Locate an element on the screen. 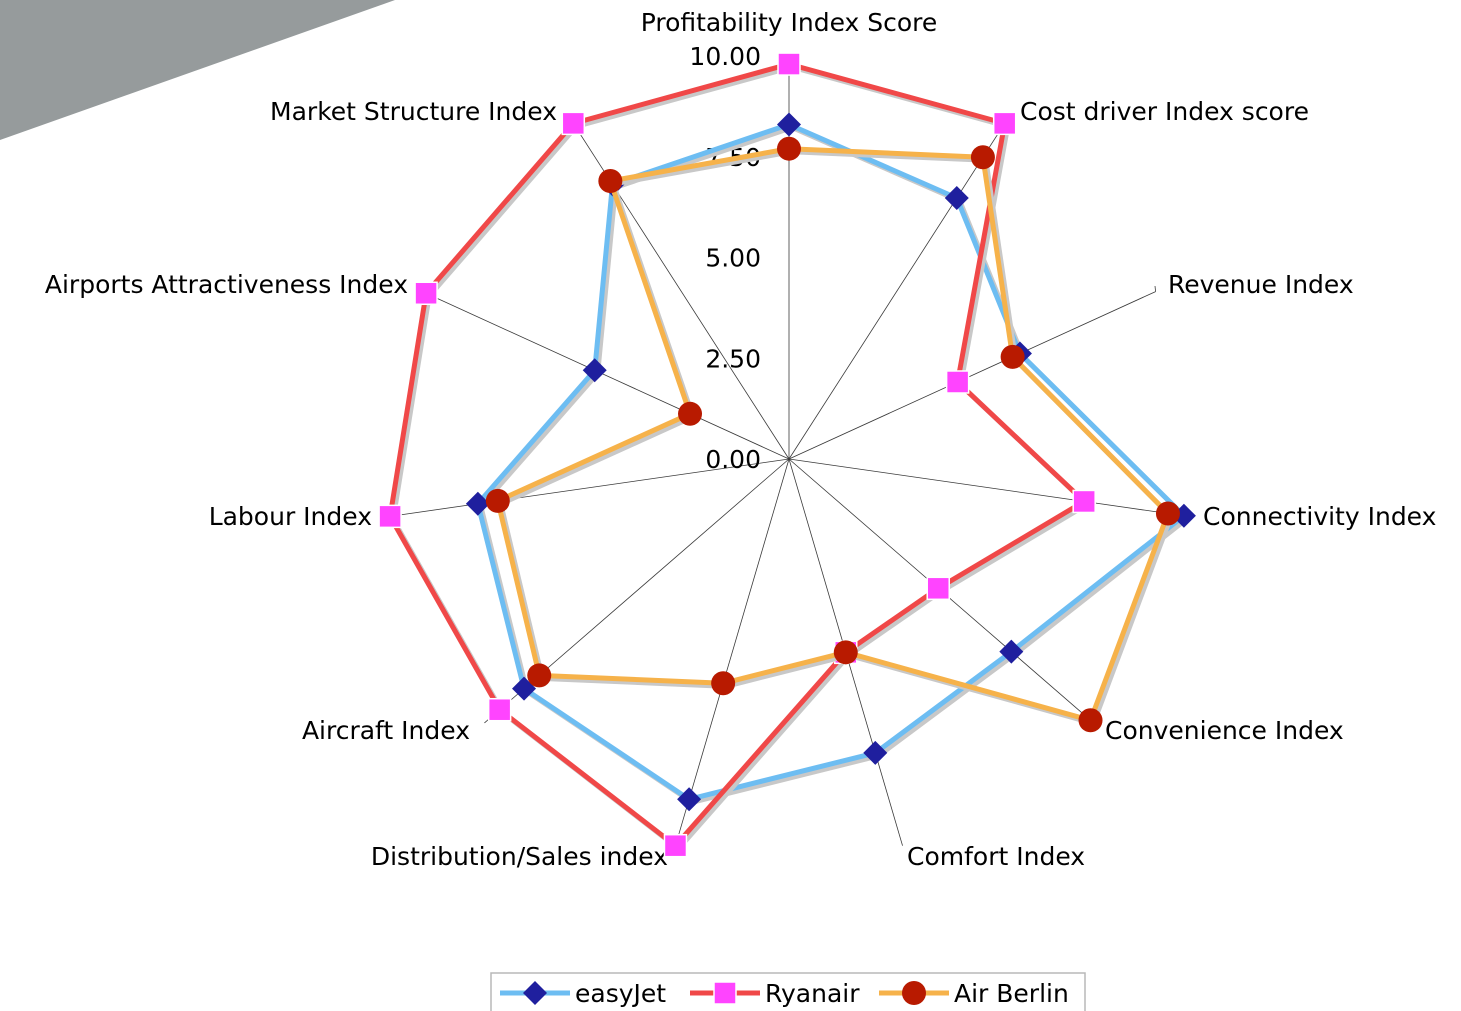 This screenshot has height=1011, width=1461. axis-label: Aircraft Index is located at coordinates (386, 730).